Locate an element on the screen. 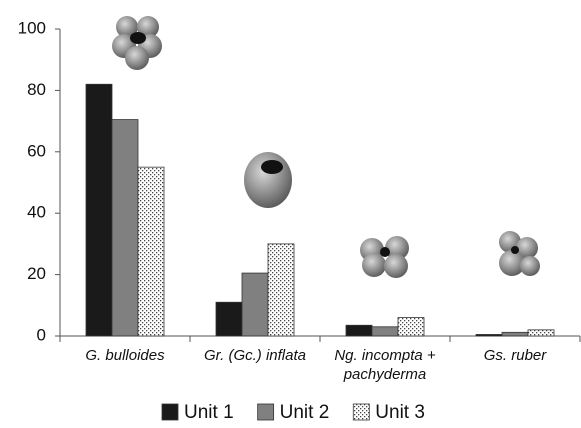 This screenshot has height=428, width=581. y-tick-label: 80 is located at coordinates (36, 89).